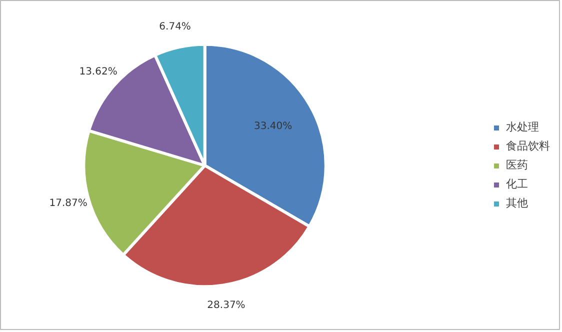 This screenshot has height=332, width=562. What do you see at coordinates (522, 127) in the screenshot?
I see `legend-label: 水处理` at bounding box center [522, 127].